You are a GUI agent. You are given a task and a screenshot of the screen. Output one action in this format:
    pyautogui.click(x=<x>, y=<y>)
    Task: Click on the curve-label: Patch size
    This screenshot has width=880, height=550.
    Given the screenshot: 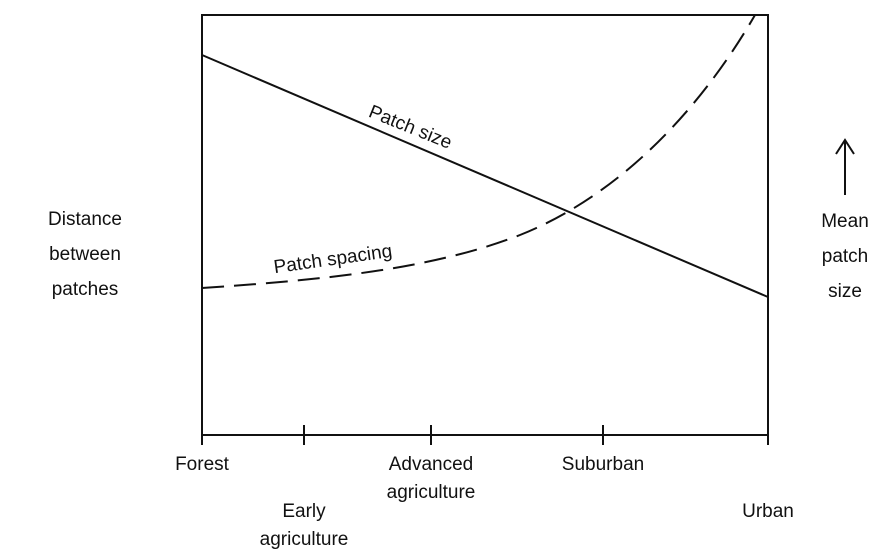 What is the action you would take?
    pyautogui.click(x=410, y=127)
    